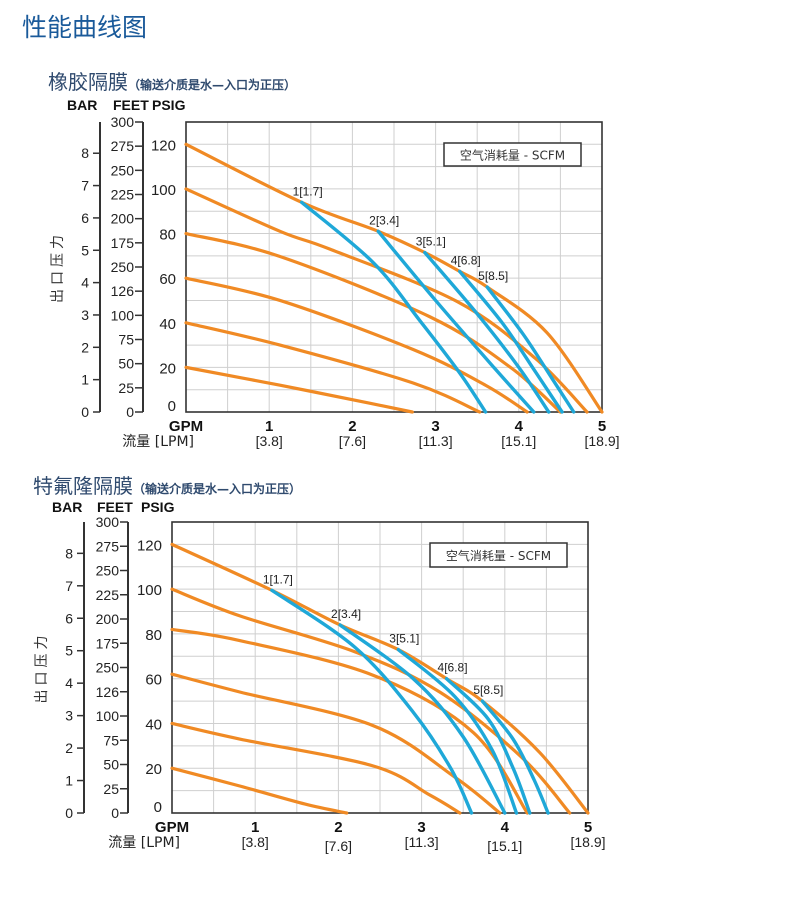 The width and height of the screenshot is (790, 900). What do you see at coordinates (338, 846) in the screenshot?
I see `x-tick-label-lpm: [7.6]` at bounding box center [338, 846].